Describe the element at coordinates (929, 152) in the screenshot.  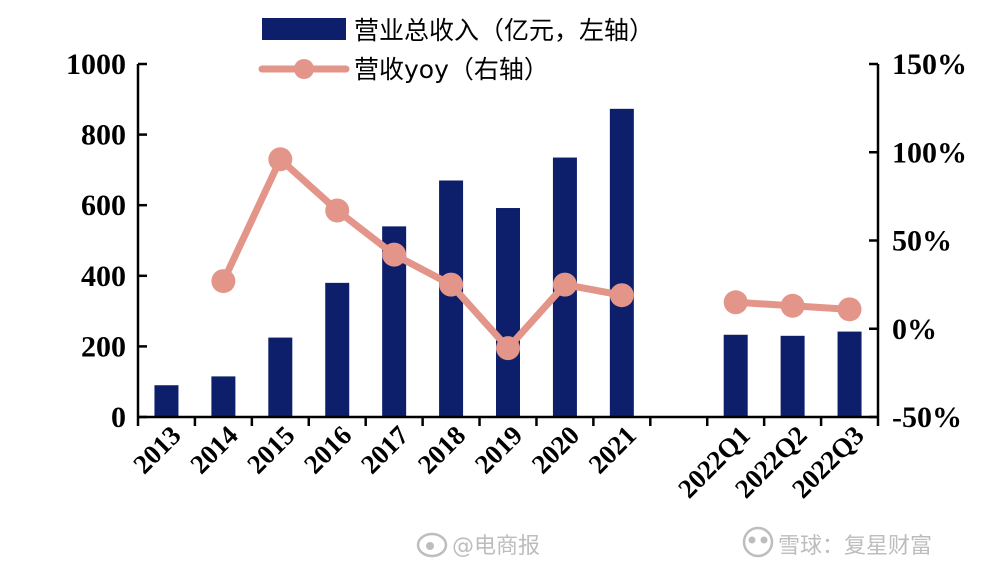
I see `y-right-tick-label: 100%` at that location.